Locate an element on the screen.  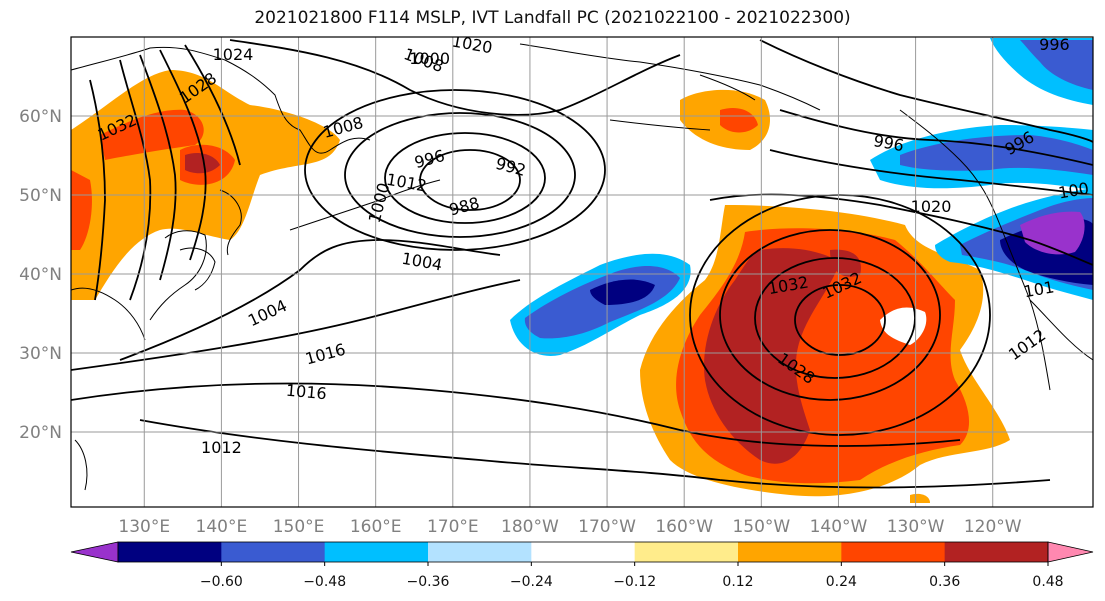
svg-text: 1020 is located at coordinates (931, 206).